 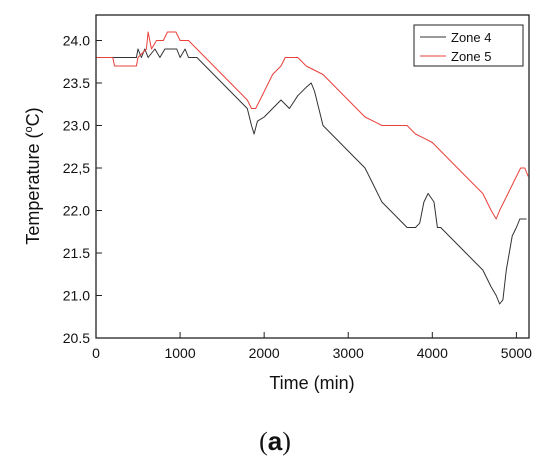 What do you see at coordinates (33, 189) in the screenshot?
I see `y-axis-label-main: Temperature (` at bounding box center [33, 189].